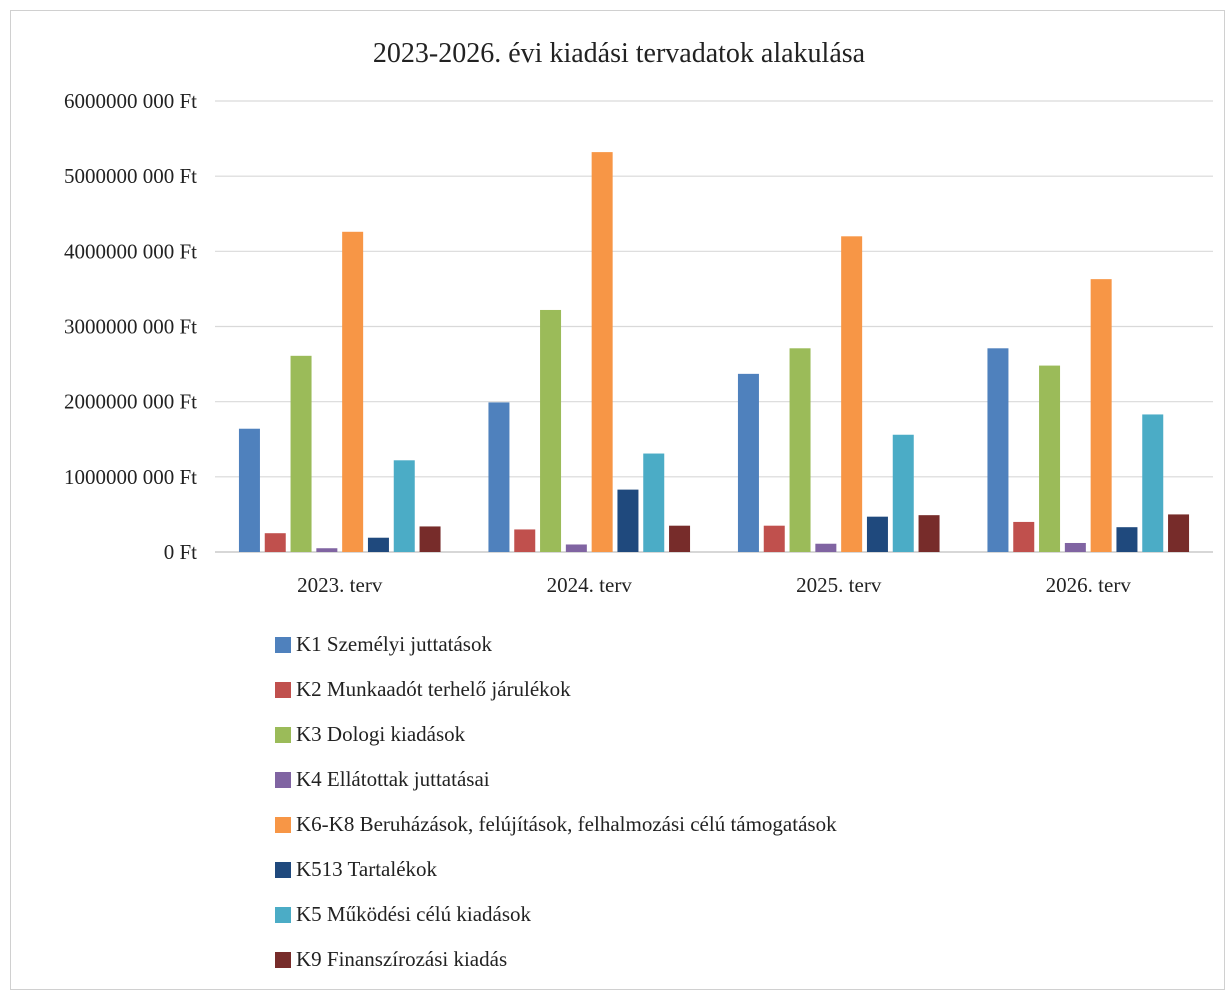 The image size is (1227, 990). What do you see at coordinates (340, 585) in the screenshot?
I see `x-tick-label: 2023. terv` at bounding box center [340, 585].